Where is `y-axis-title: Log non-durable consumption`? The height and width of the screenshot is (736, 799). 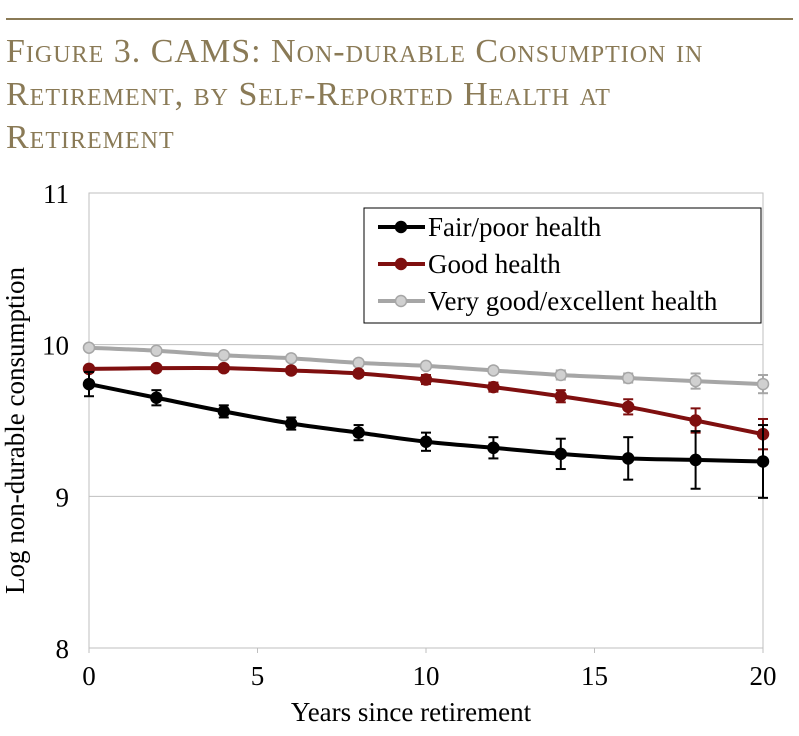
y-axis-title: Log non-durable consumption is located at coordinates (15, 430).